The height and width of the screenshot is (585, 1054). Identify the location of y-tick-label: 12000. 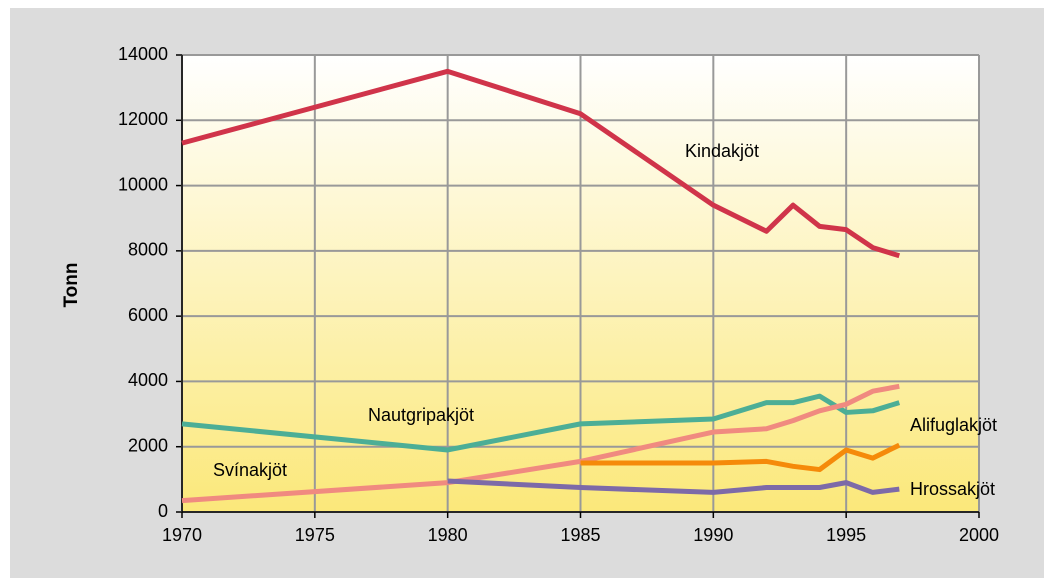
(143, 119).